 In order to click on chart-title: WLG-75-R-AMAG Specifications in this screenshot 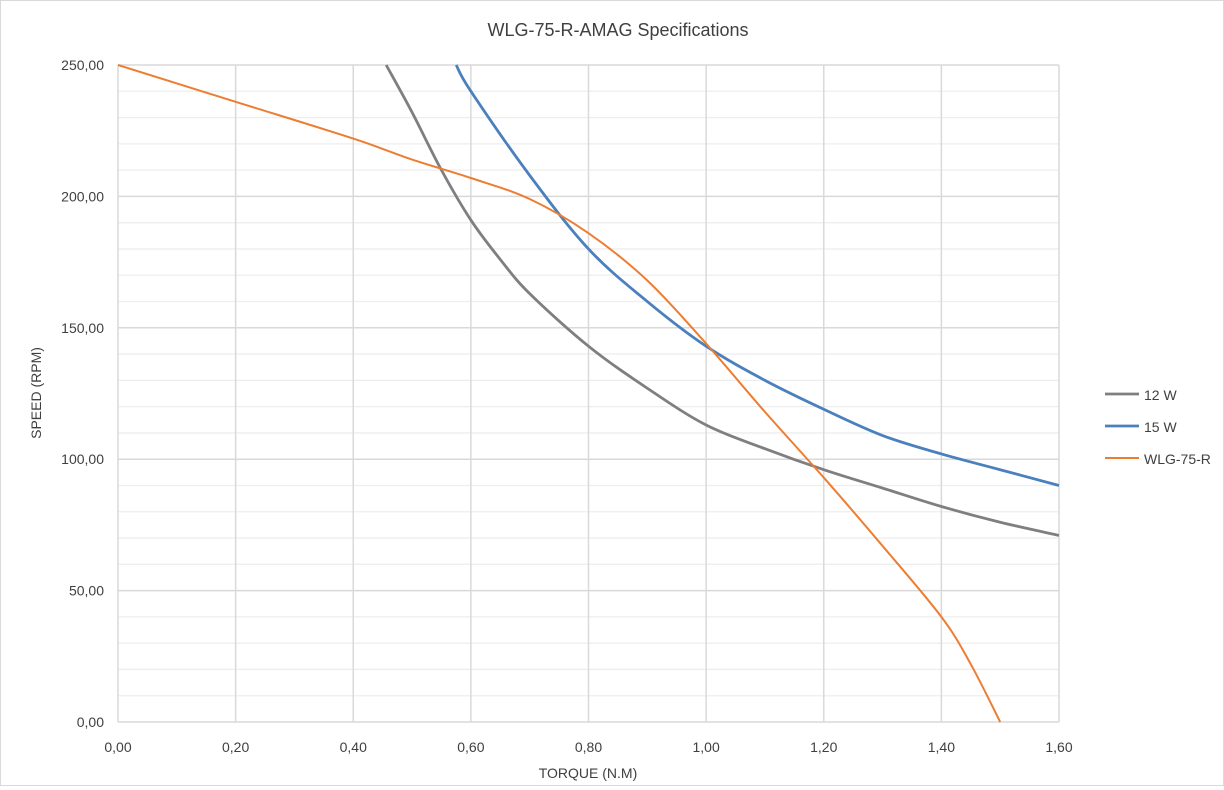, I will do `click(617, 30)`.